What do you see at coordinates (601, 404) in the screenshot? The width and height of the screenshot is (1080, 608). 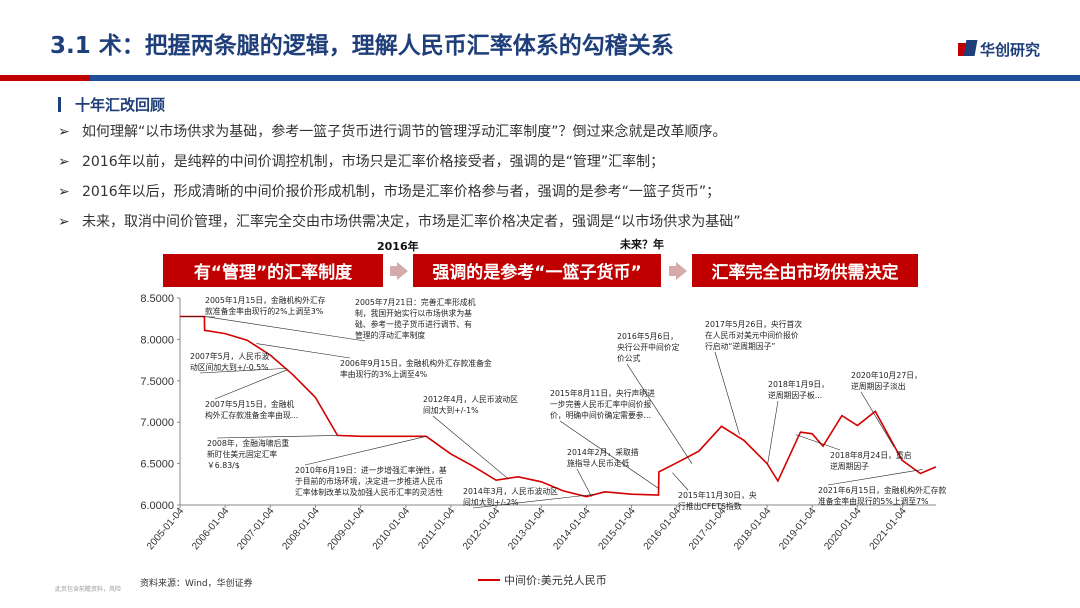 I see `annotation-text: 一步完善人民币汇率中间价报` at bounding box center [601, 404].